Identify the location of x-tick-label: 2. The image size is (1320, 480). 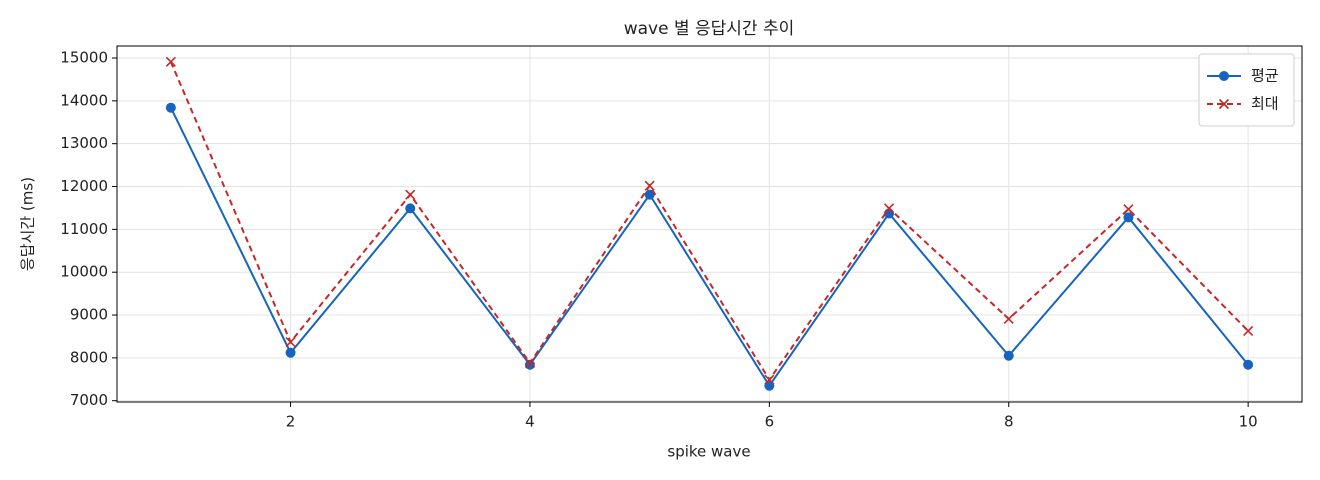
(291, 422).